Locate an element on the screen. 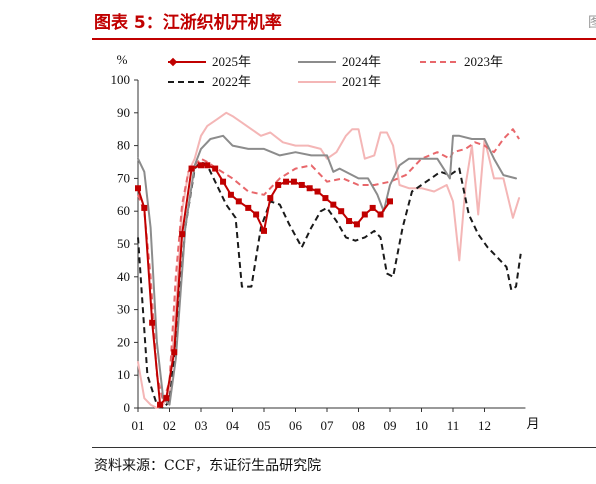 The height and width of the screenshot is (484, 596). x-tick-label: 06 is located at coordinates (296, 425).